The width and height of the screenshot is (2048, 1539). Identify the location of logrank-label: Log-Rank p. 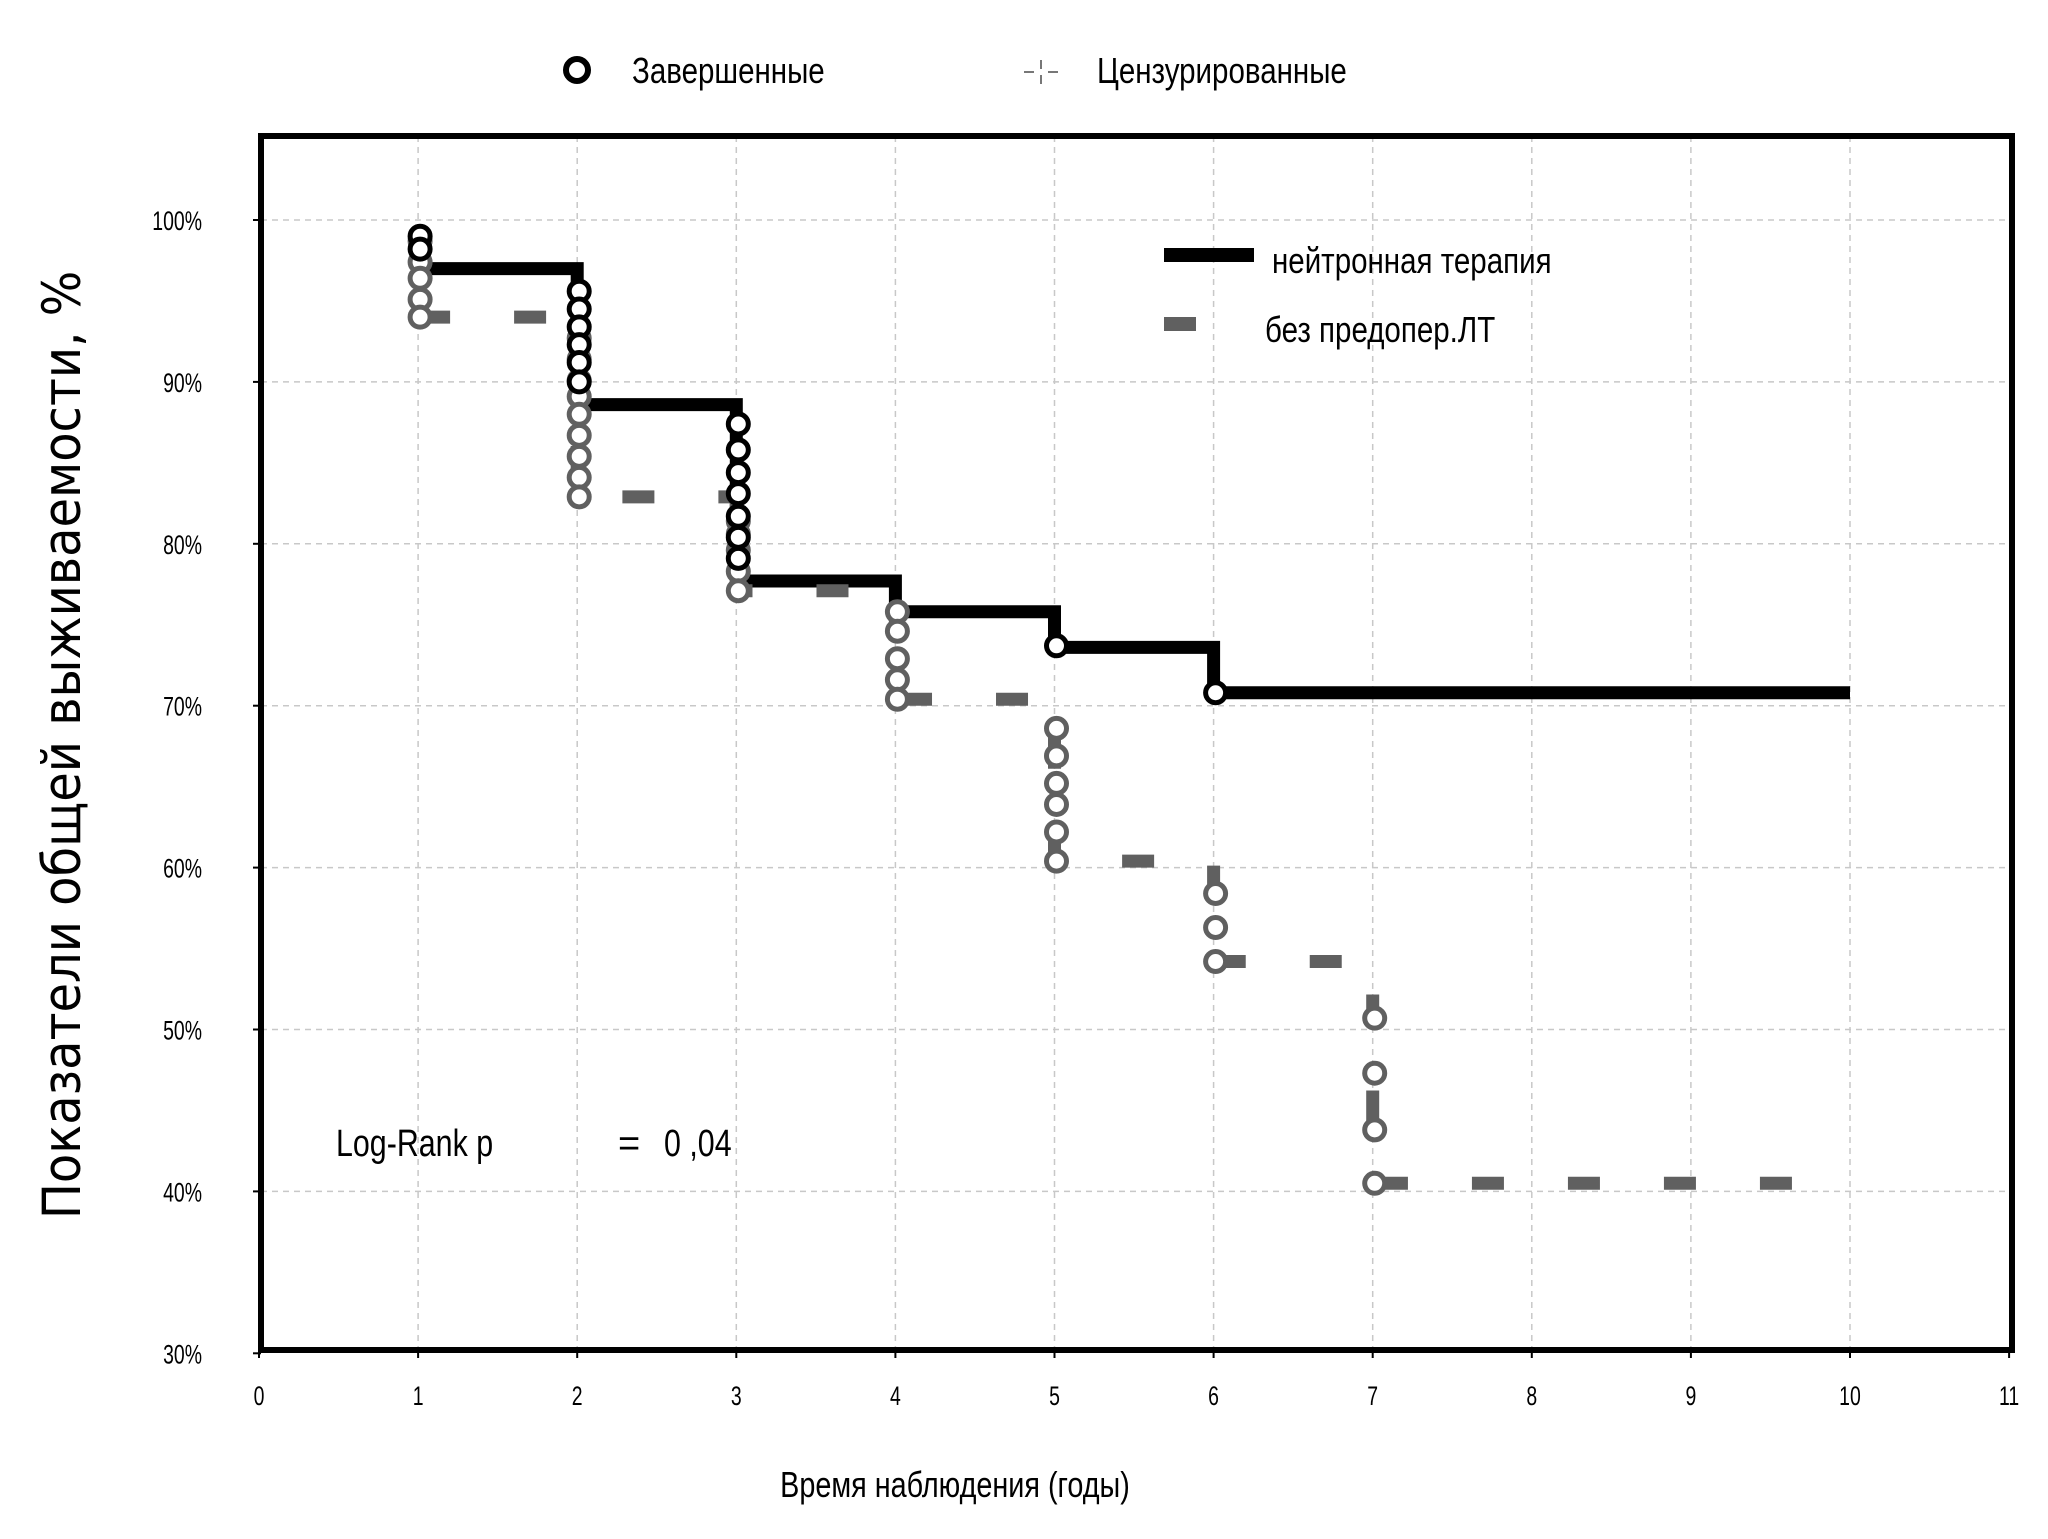
(414, 1144).